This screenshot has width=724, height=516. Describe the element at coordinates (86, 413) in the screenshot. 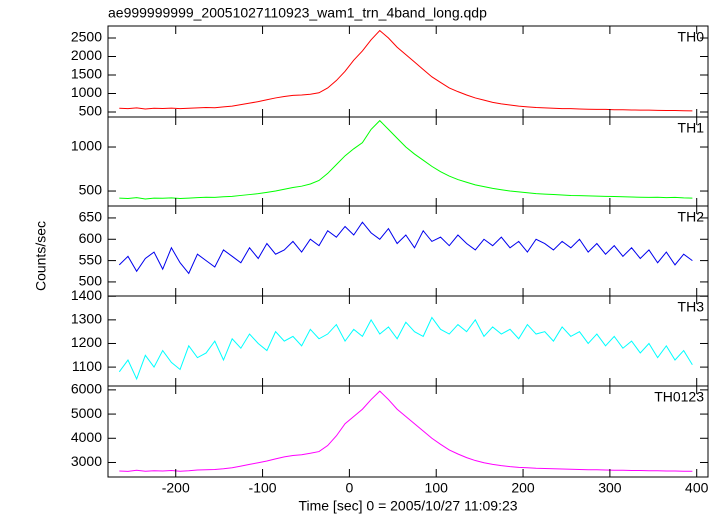

I see `y-tick-label: 5000` at that location.